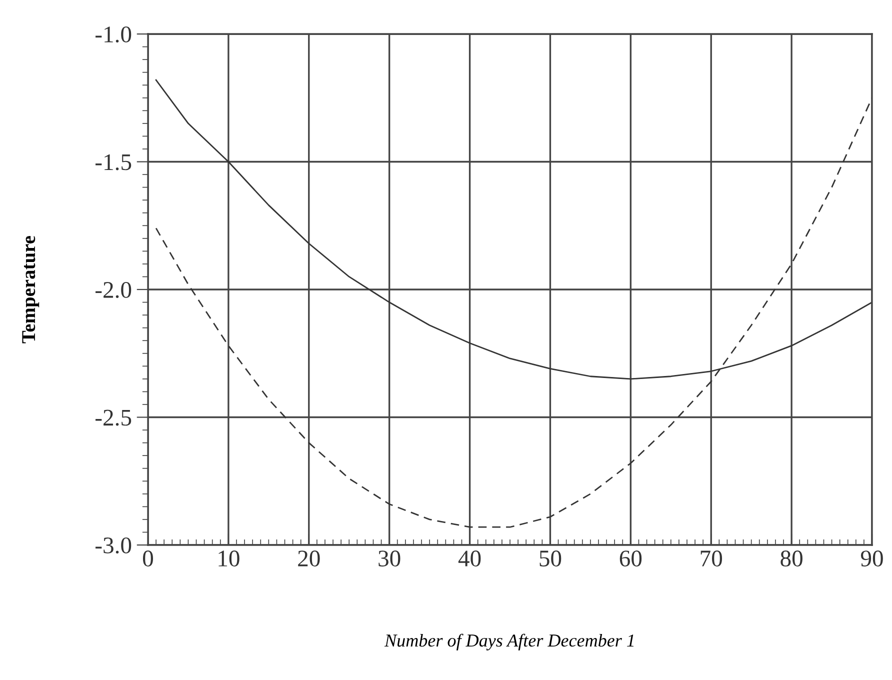  I want to click on x-tick-label: 60, so click(631, 558).